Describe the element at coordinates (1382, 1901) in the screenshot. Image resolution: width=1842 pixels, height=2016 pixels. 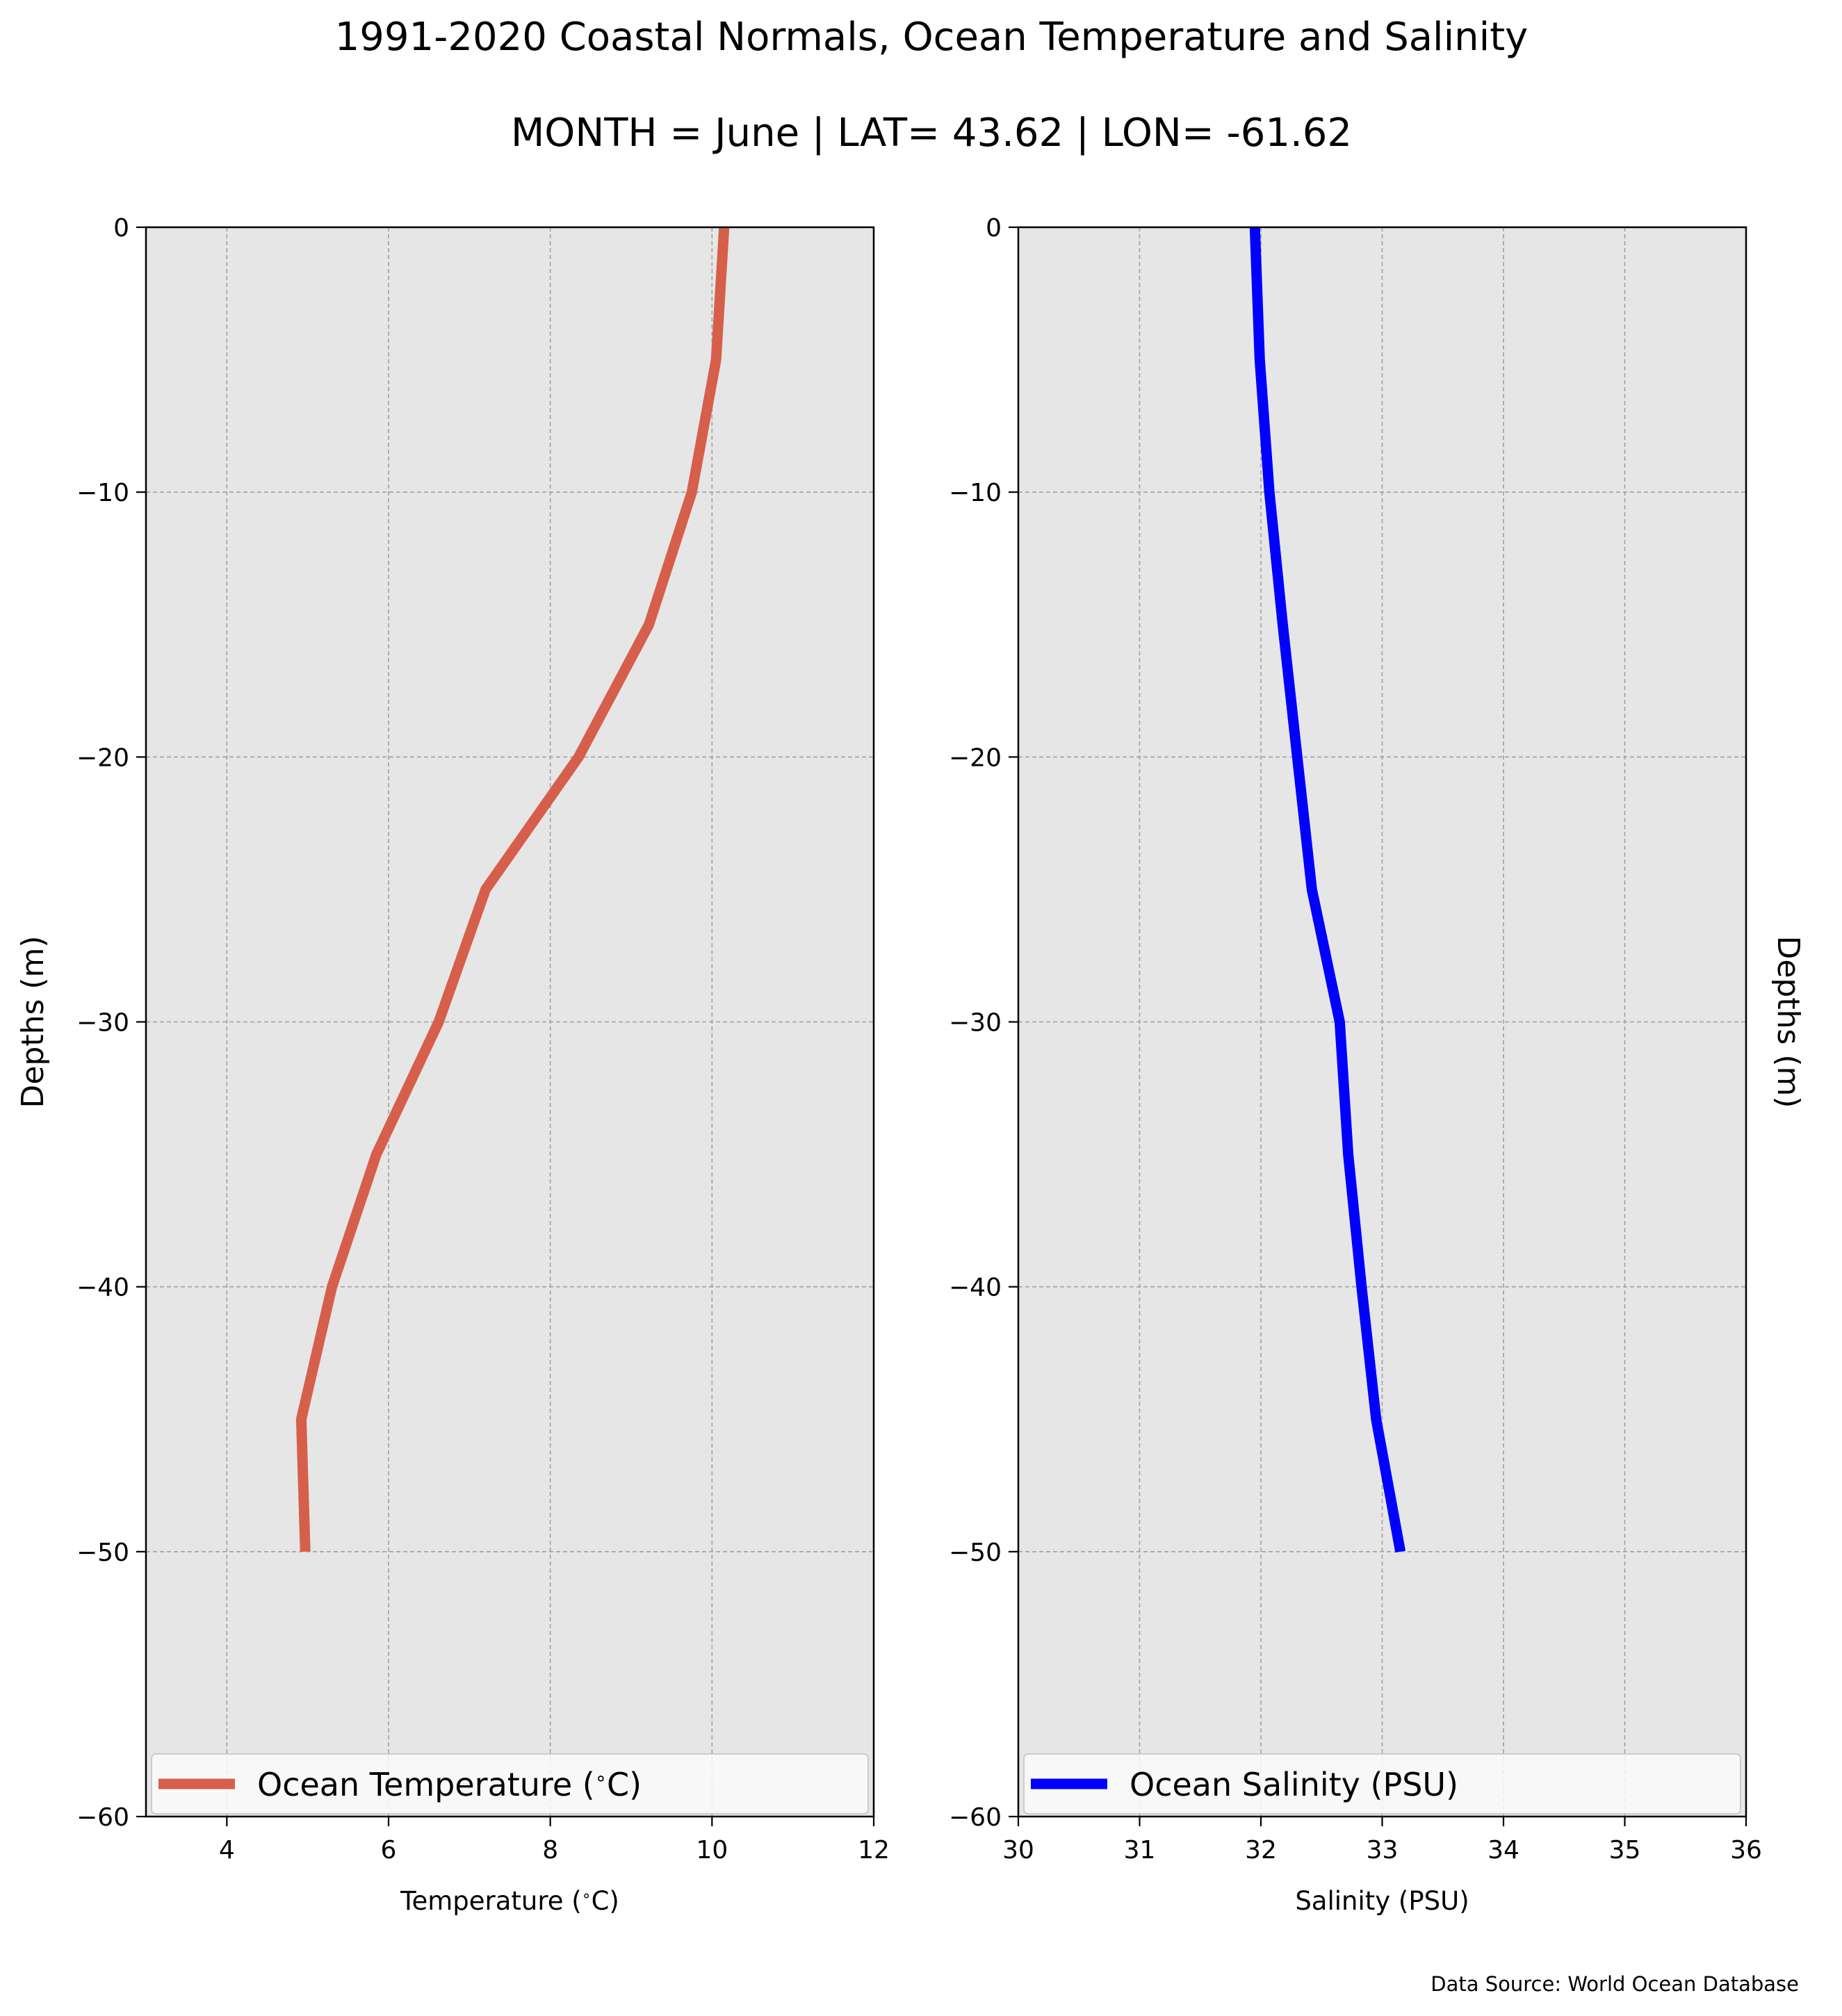
I see `x-axis-label: Salinity (PSU)` at that location.